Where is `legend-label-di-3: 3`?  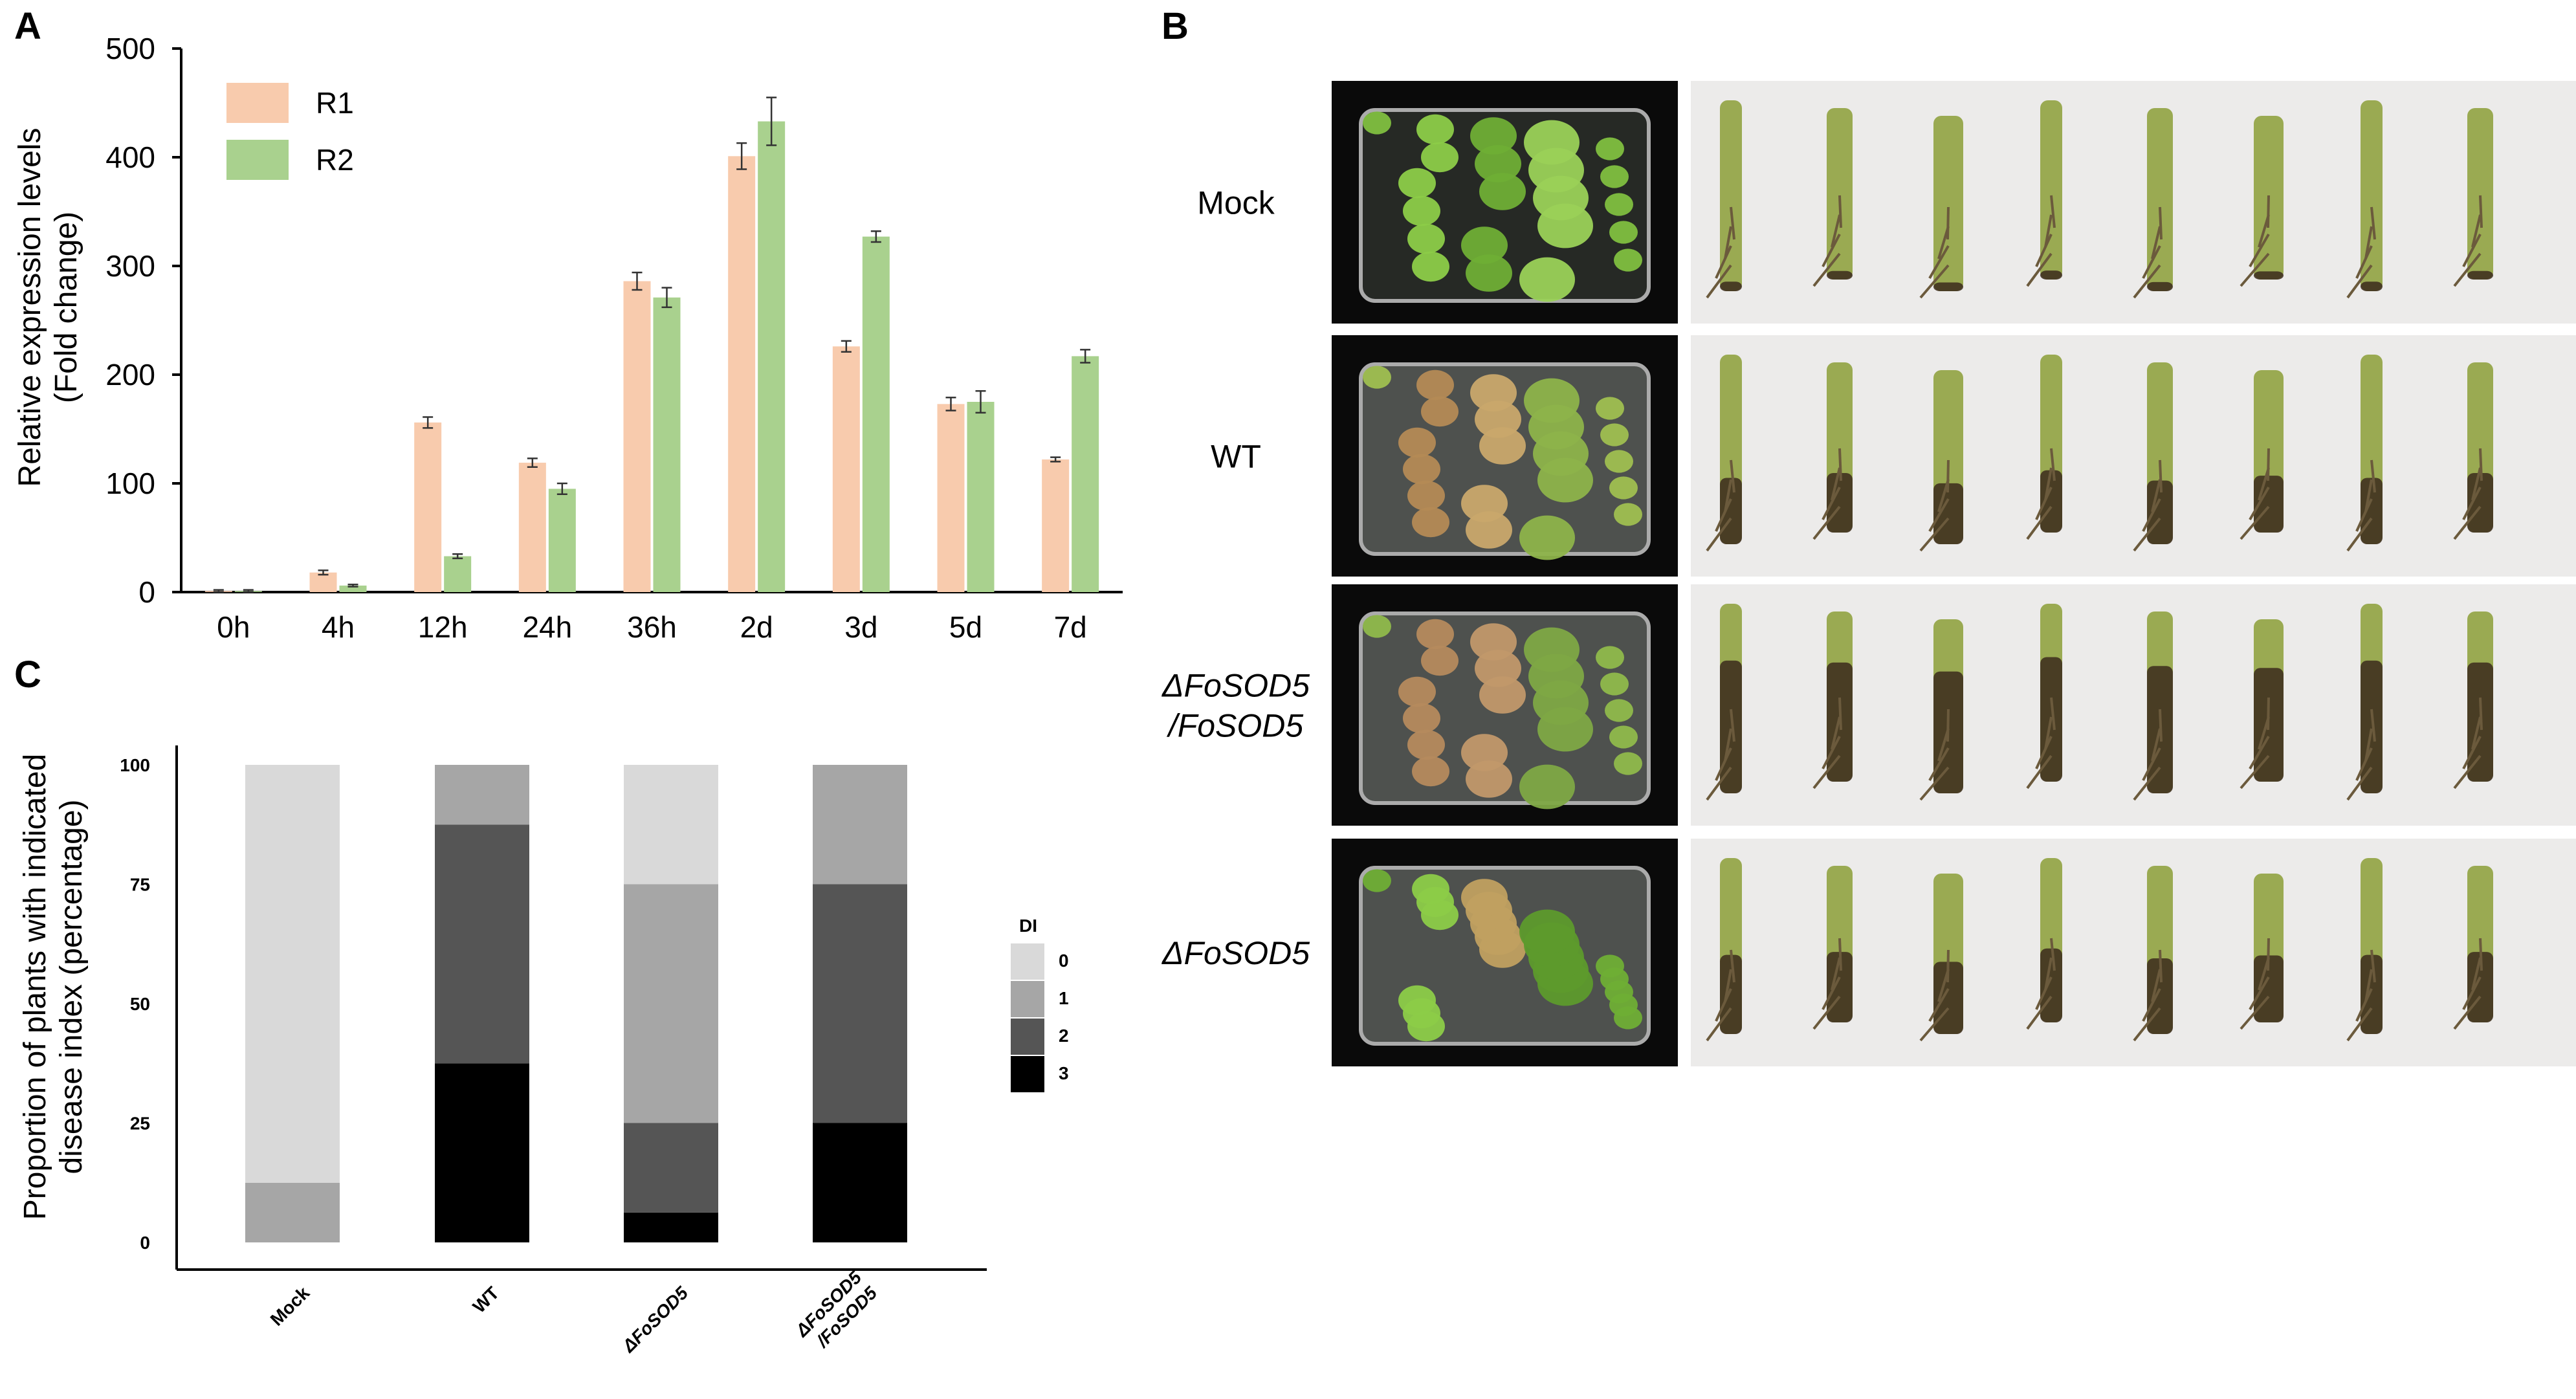 legend-label-di-3: 3 is located at coordinates (1064, 1073).